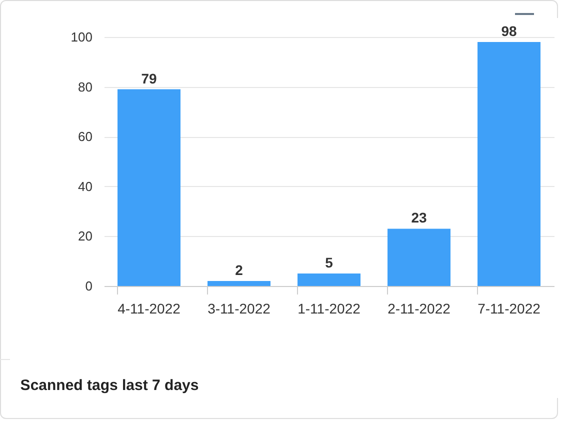 This screenshot has width=566, height=423. Describe the element at coordinates (419, 218) in the screenshot. I see `data-label: 23` at that location.